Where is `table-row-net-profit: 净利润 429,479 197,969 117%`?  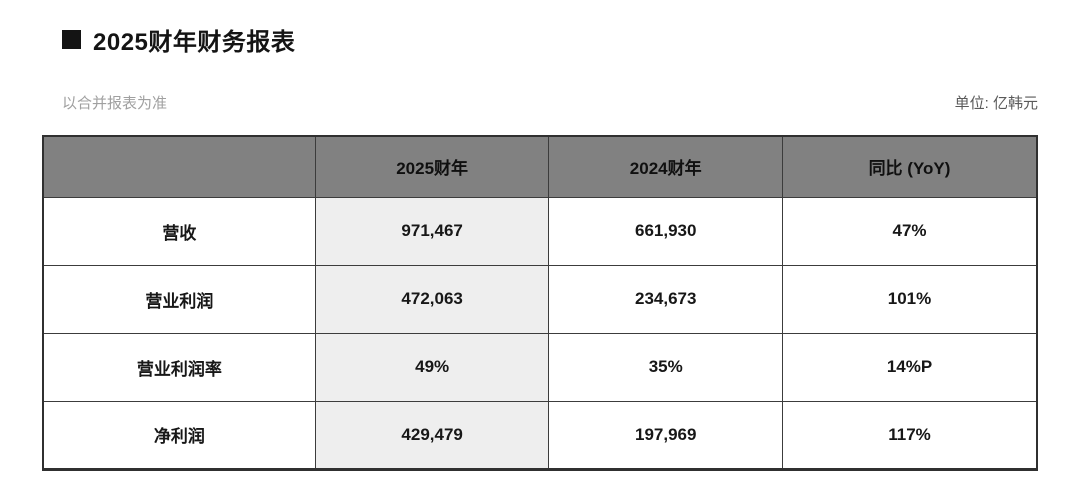
table-row-net-profit: 净利润 429,479 197,969 117% is located at coordinates (540, 435).